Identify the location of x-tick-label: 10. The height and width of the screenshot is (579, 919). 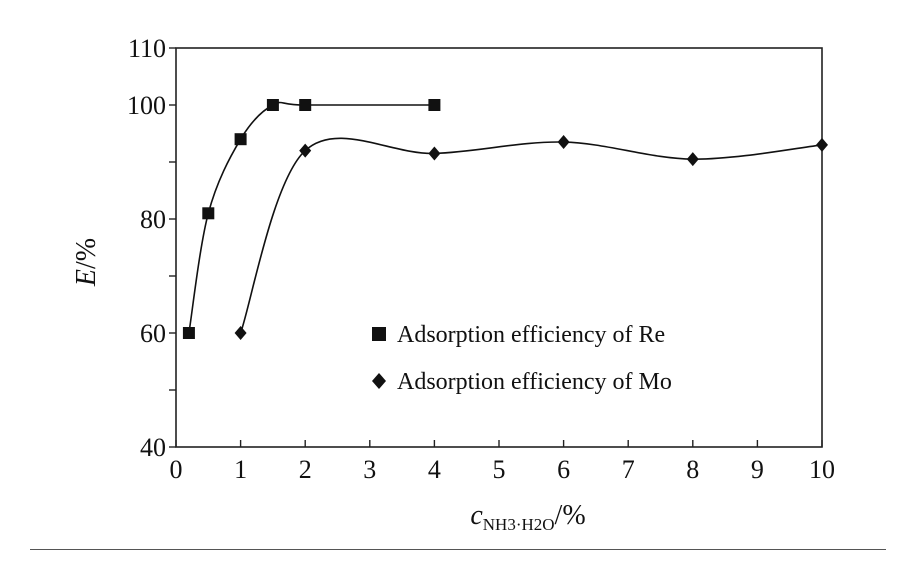
(822, 469).